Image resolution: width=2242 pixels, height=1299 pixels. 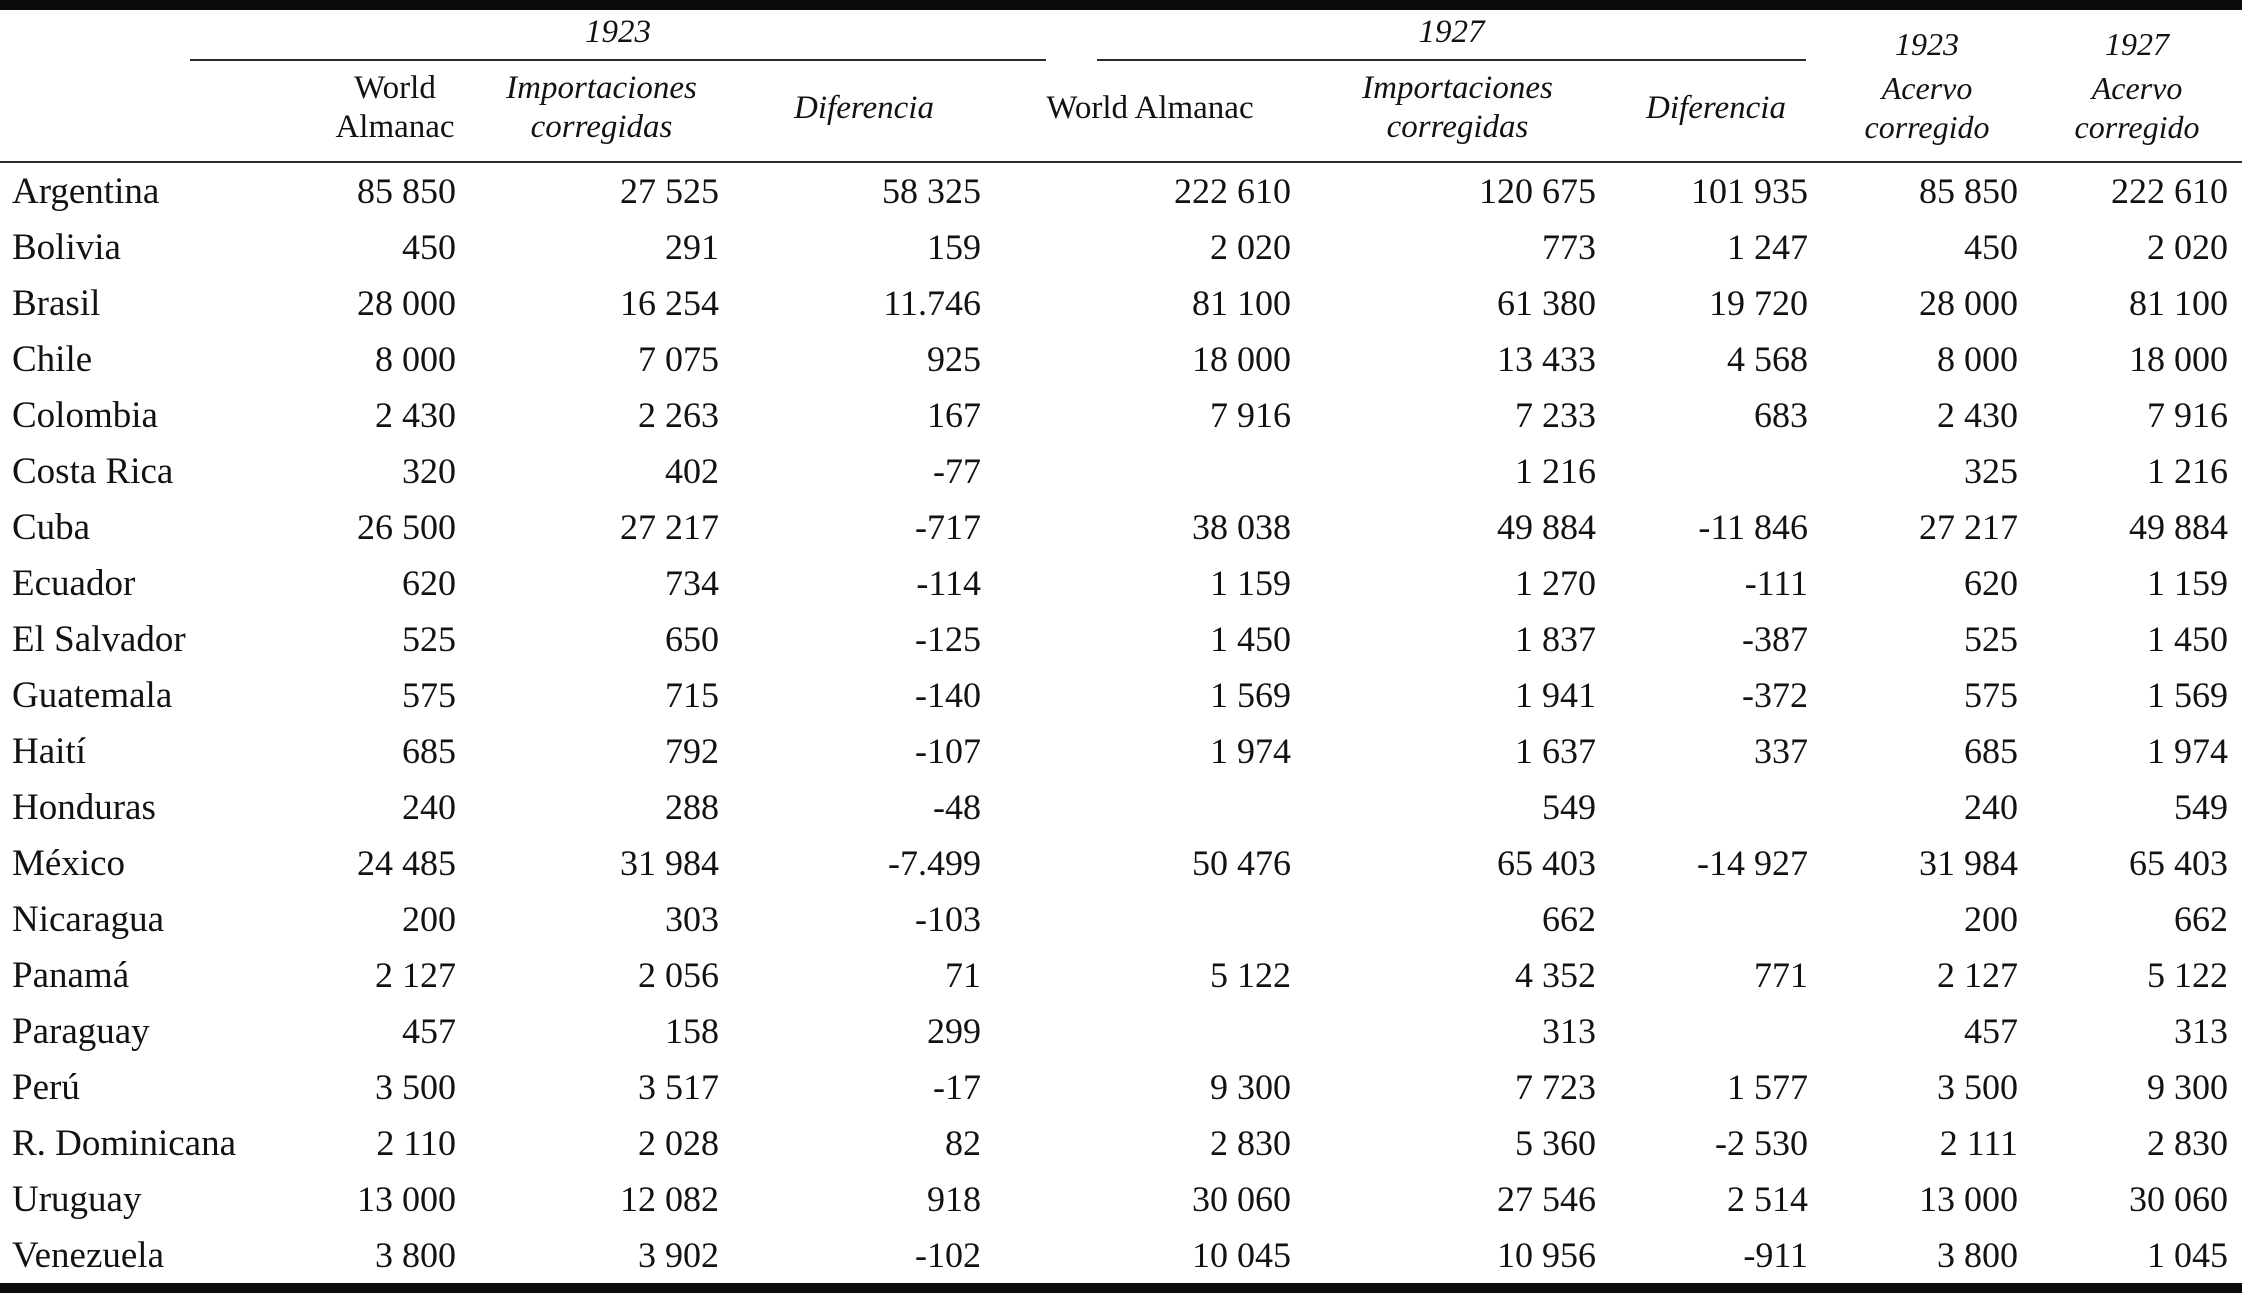 I want to click on importaciones-1923-cell: 734, so click(x=692, y=583).